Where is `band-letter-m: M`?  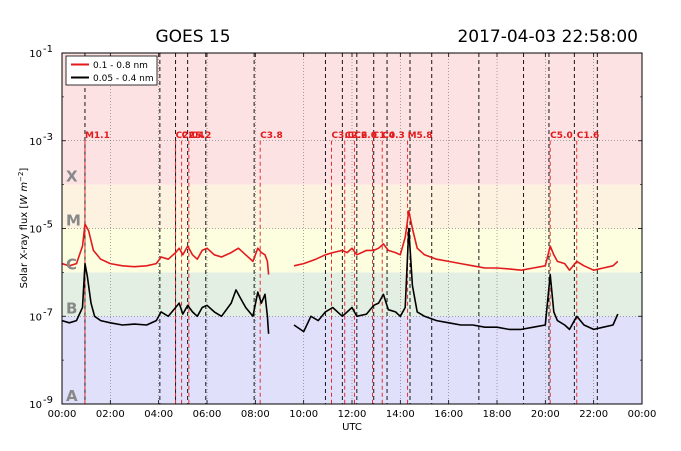
band-letter-m: M is located at coordinates (73, 221).